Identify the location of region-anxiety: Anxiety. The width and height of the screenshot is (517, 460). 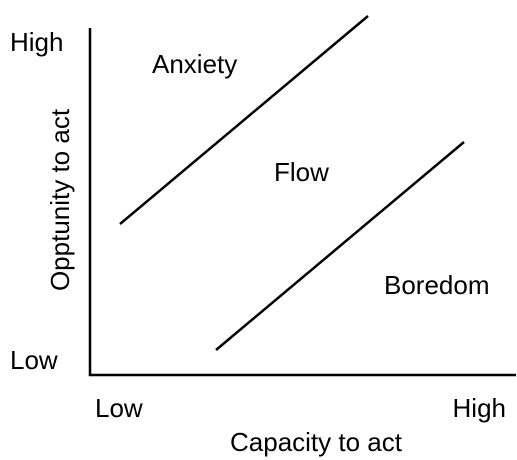
(194, 64).